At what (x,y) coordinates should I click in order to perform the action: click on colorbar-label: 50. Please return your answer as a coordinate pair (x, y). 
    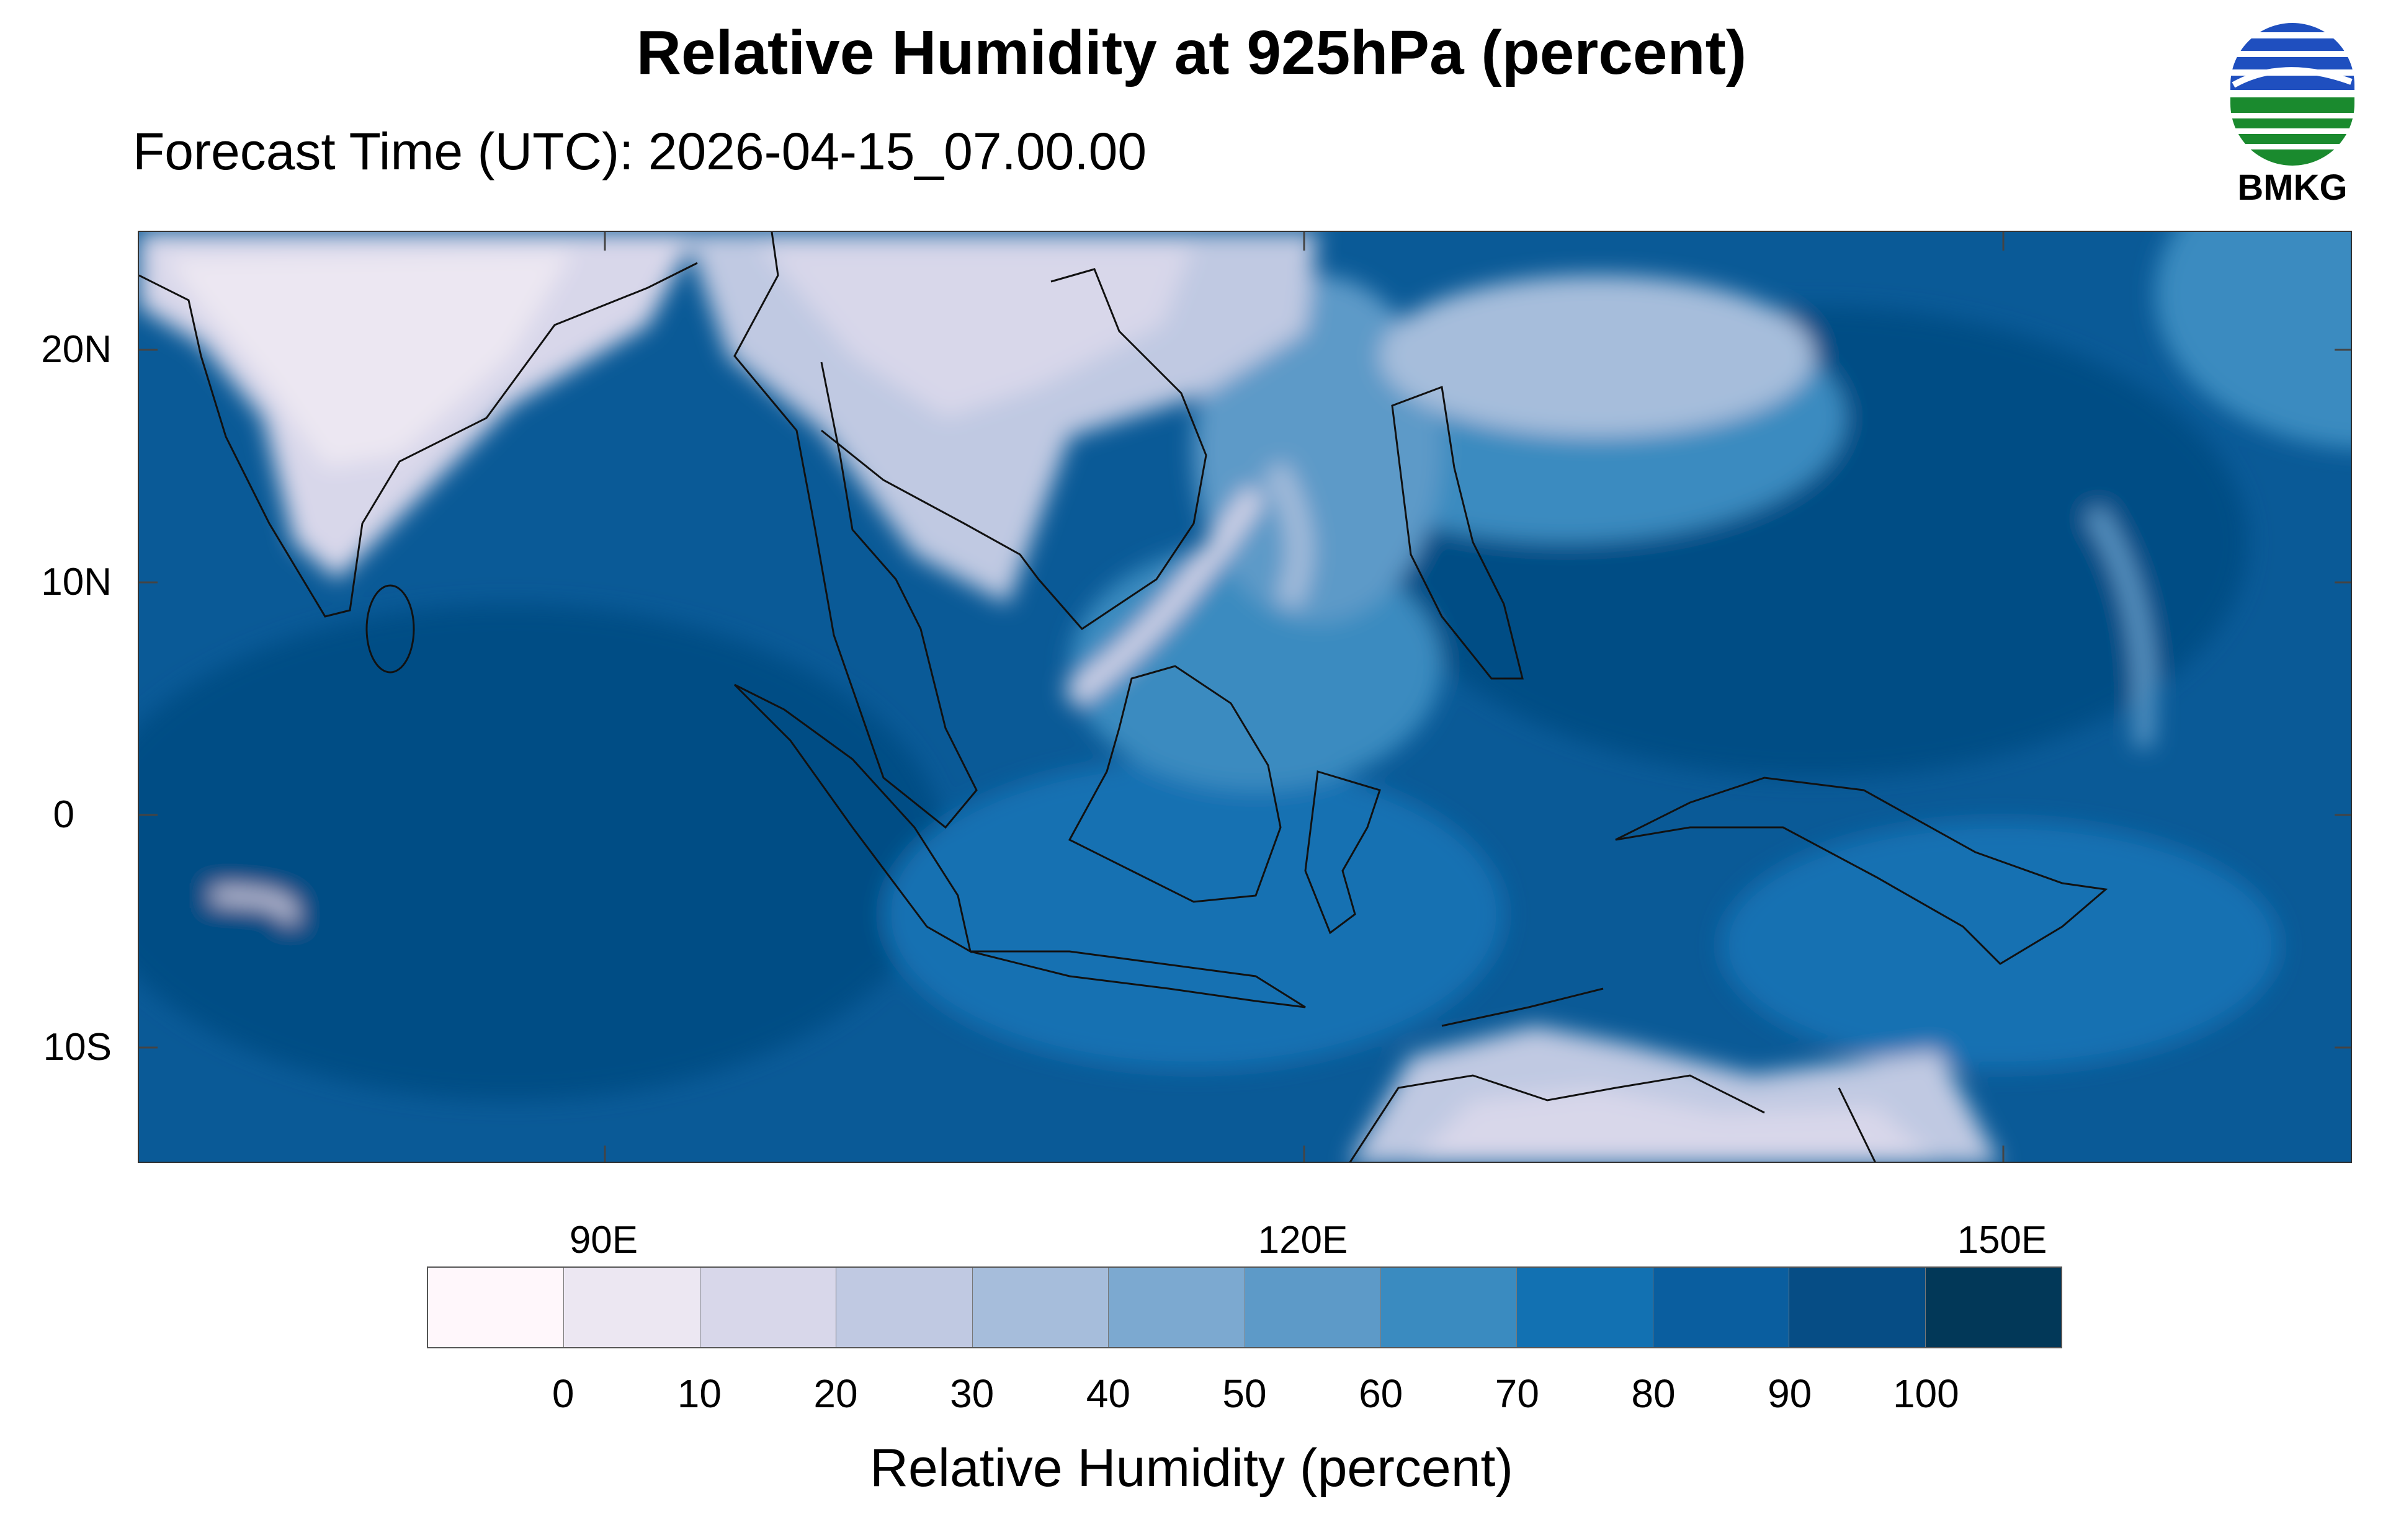
    Looking at the image, I should click on (1244, 1394).